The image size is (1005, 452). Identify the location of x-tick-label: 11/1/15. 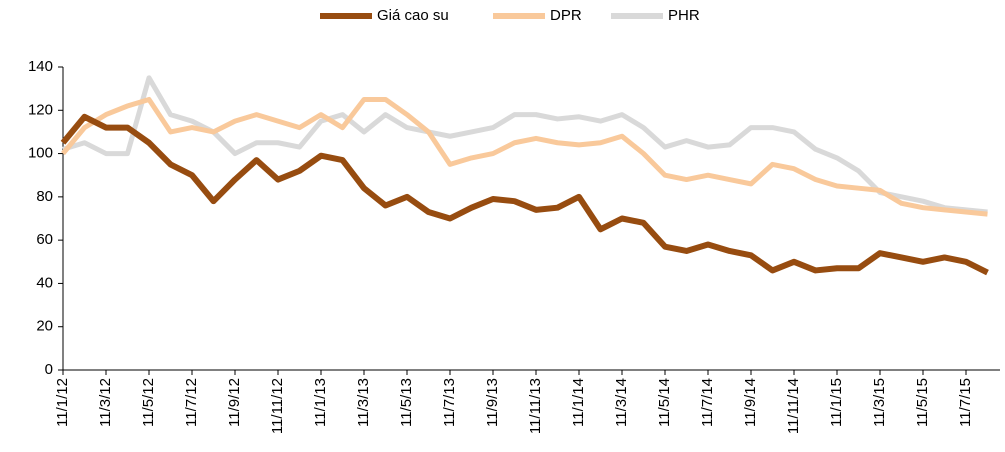
(836, 402).